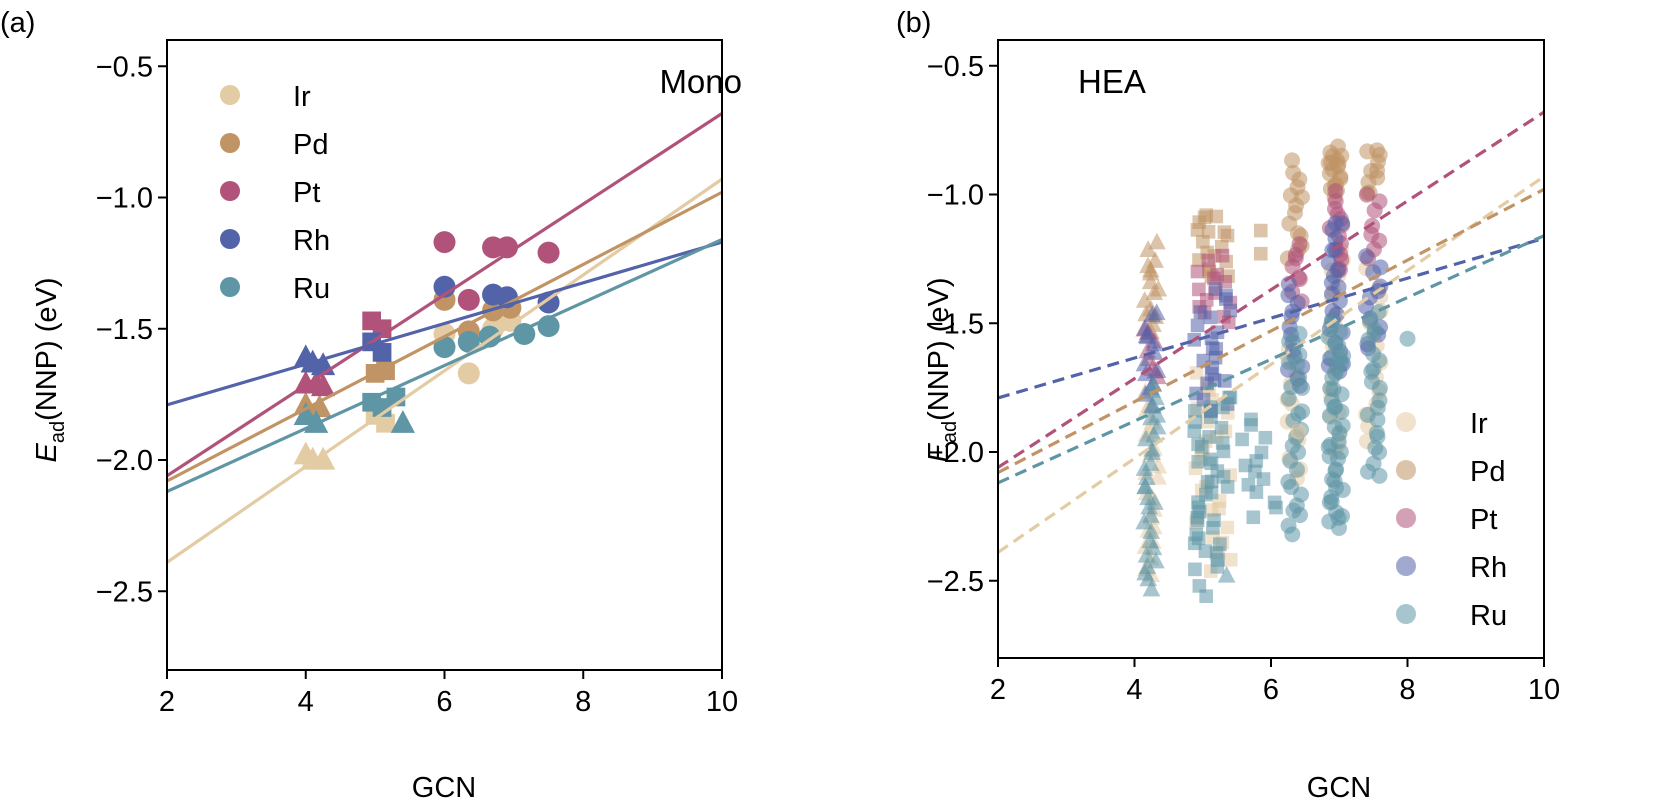 This screenshot has height=802, width=1654. I want to click on legend-marker-ir, so click(1406, 422).